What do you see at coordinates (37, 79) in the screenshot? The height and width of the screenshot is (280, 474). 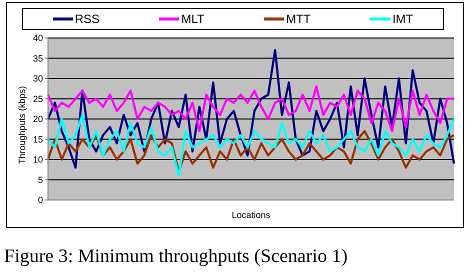 I see `y-tick-label: 30` at bounding box center [37, 79].